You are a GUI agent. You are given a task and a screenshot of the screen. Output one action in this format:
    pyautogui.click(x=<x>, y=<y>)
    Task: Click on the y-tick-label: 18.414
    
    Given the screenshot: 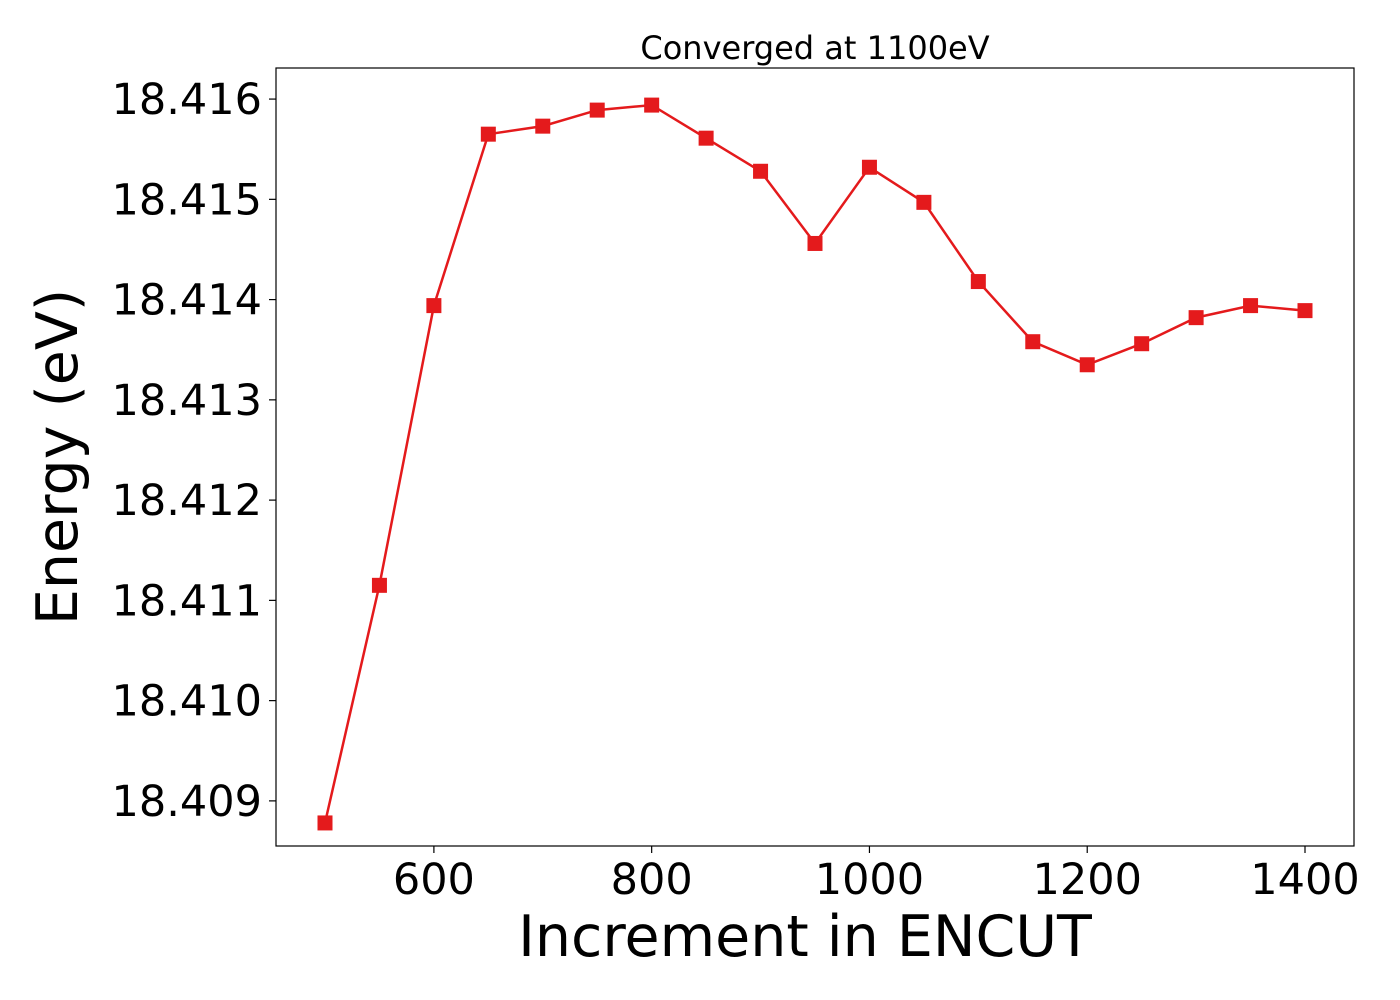 What is the action you would take?
    pyautogui.click(x=187, y=301)
    